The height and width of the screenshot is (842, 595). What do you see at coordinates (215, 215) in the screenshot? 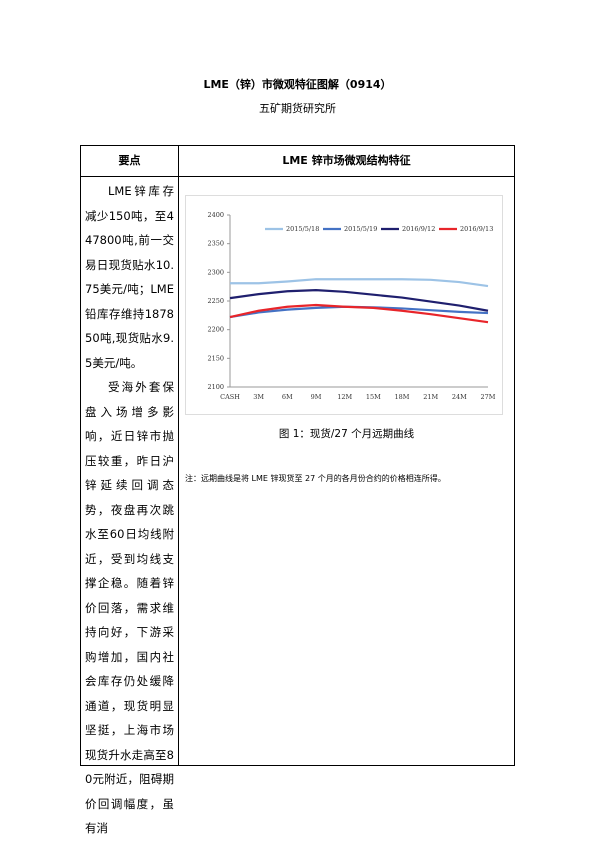
I see `y-tick-label: 2400` at bounding box center [215, 215].